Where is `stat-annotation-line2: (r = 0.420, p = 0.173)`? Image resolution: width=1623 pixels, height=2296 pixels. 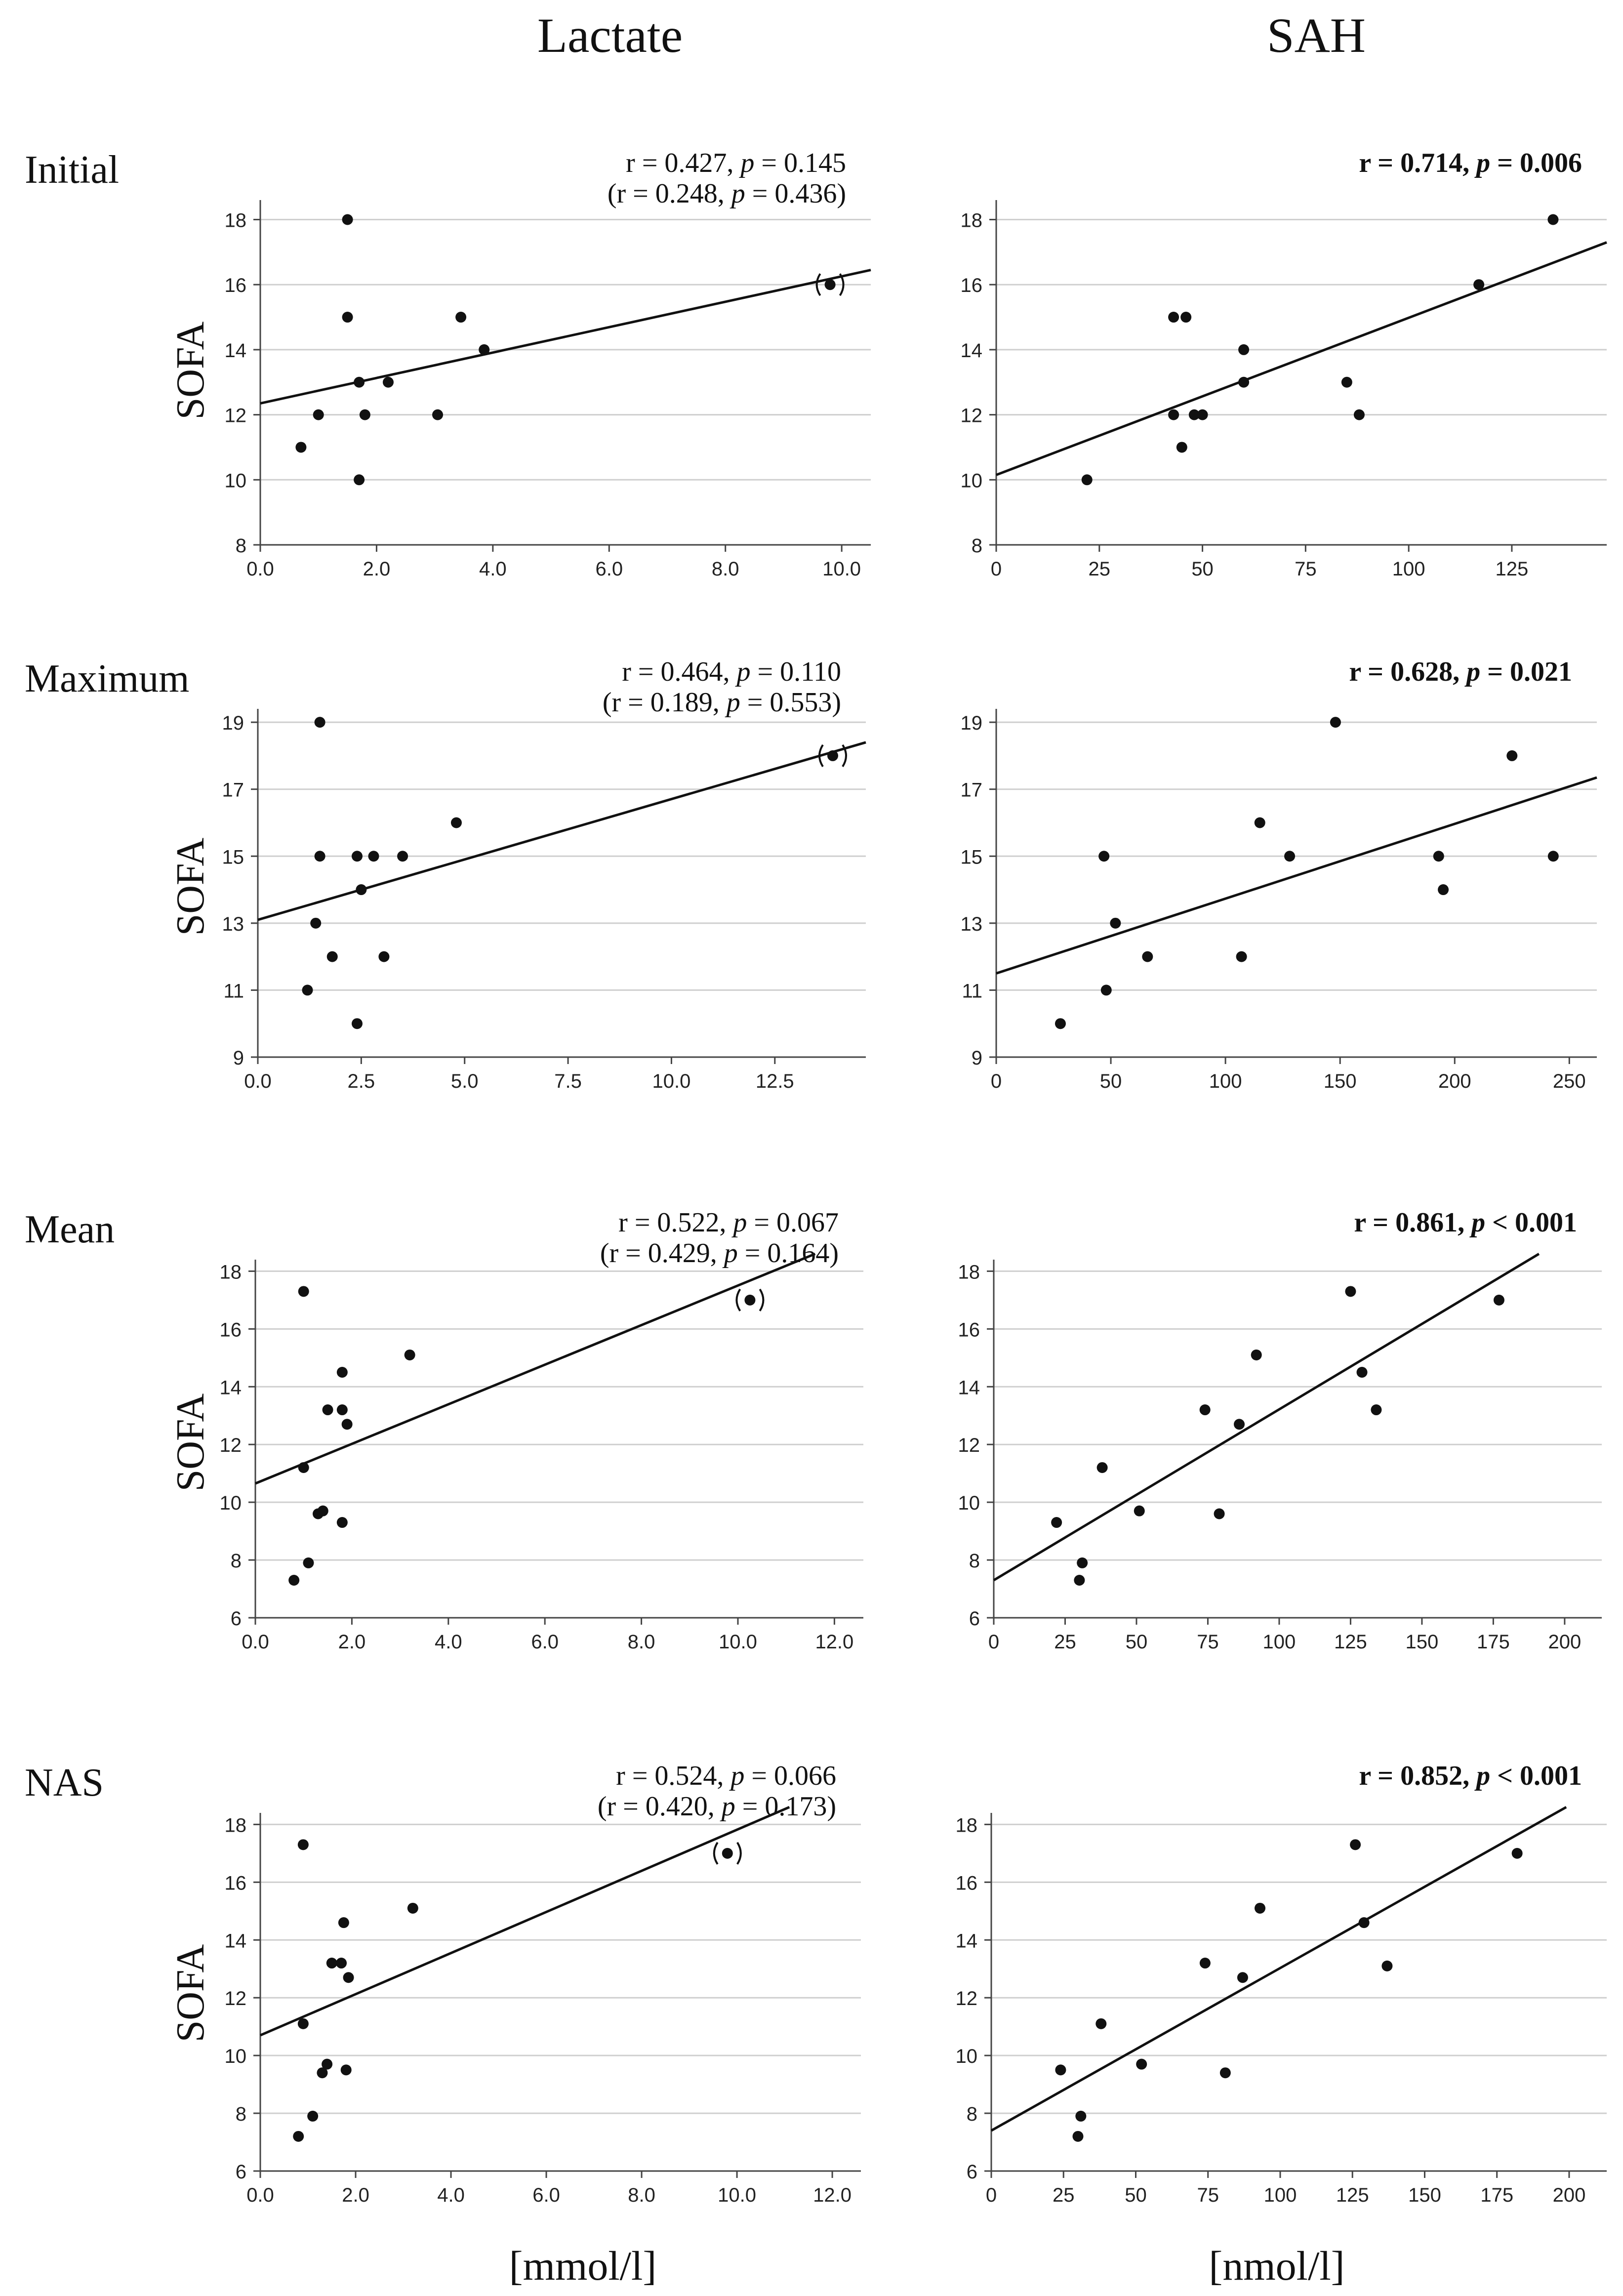 stat-annotation-line2: (r = 0.420, p = 0.173) is located at coordinates (717, 1806).